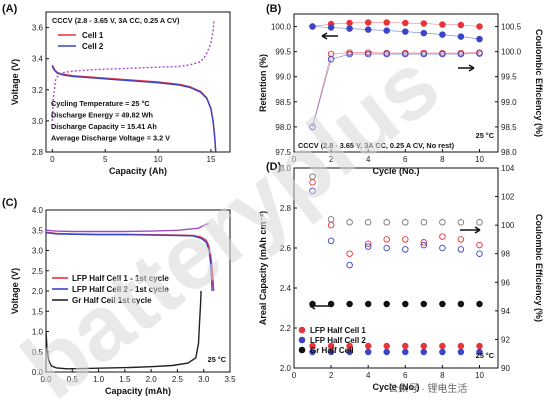 The image size is (550, 400). Describe the element at coordinates (134, 109) in the screenshot. I see `series-cell-2-line` at that location.